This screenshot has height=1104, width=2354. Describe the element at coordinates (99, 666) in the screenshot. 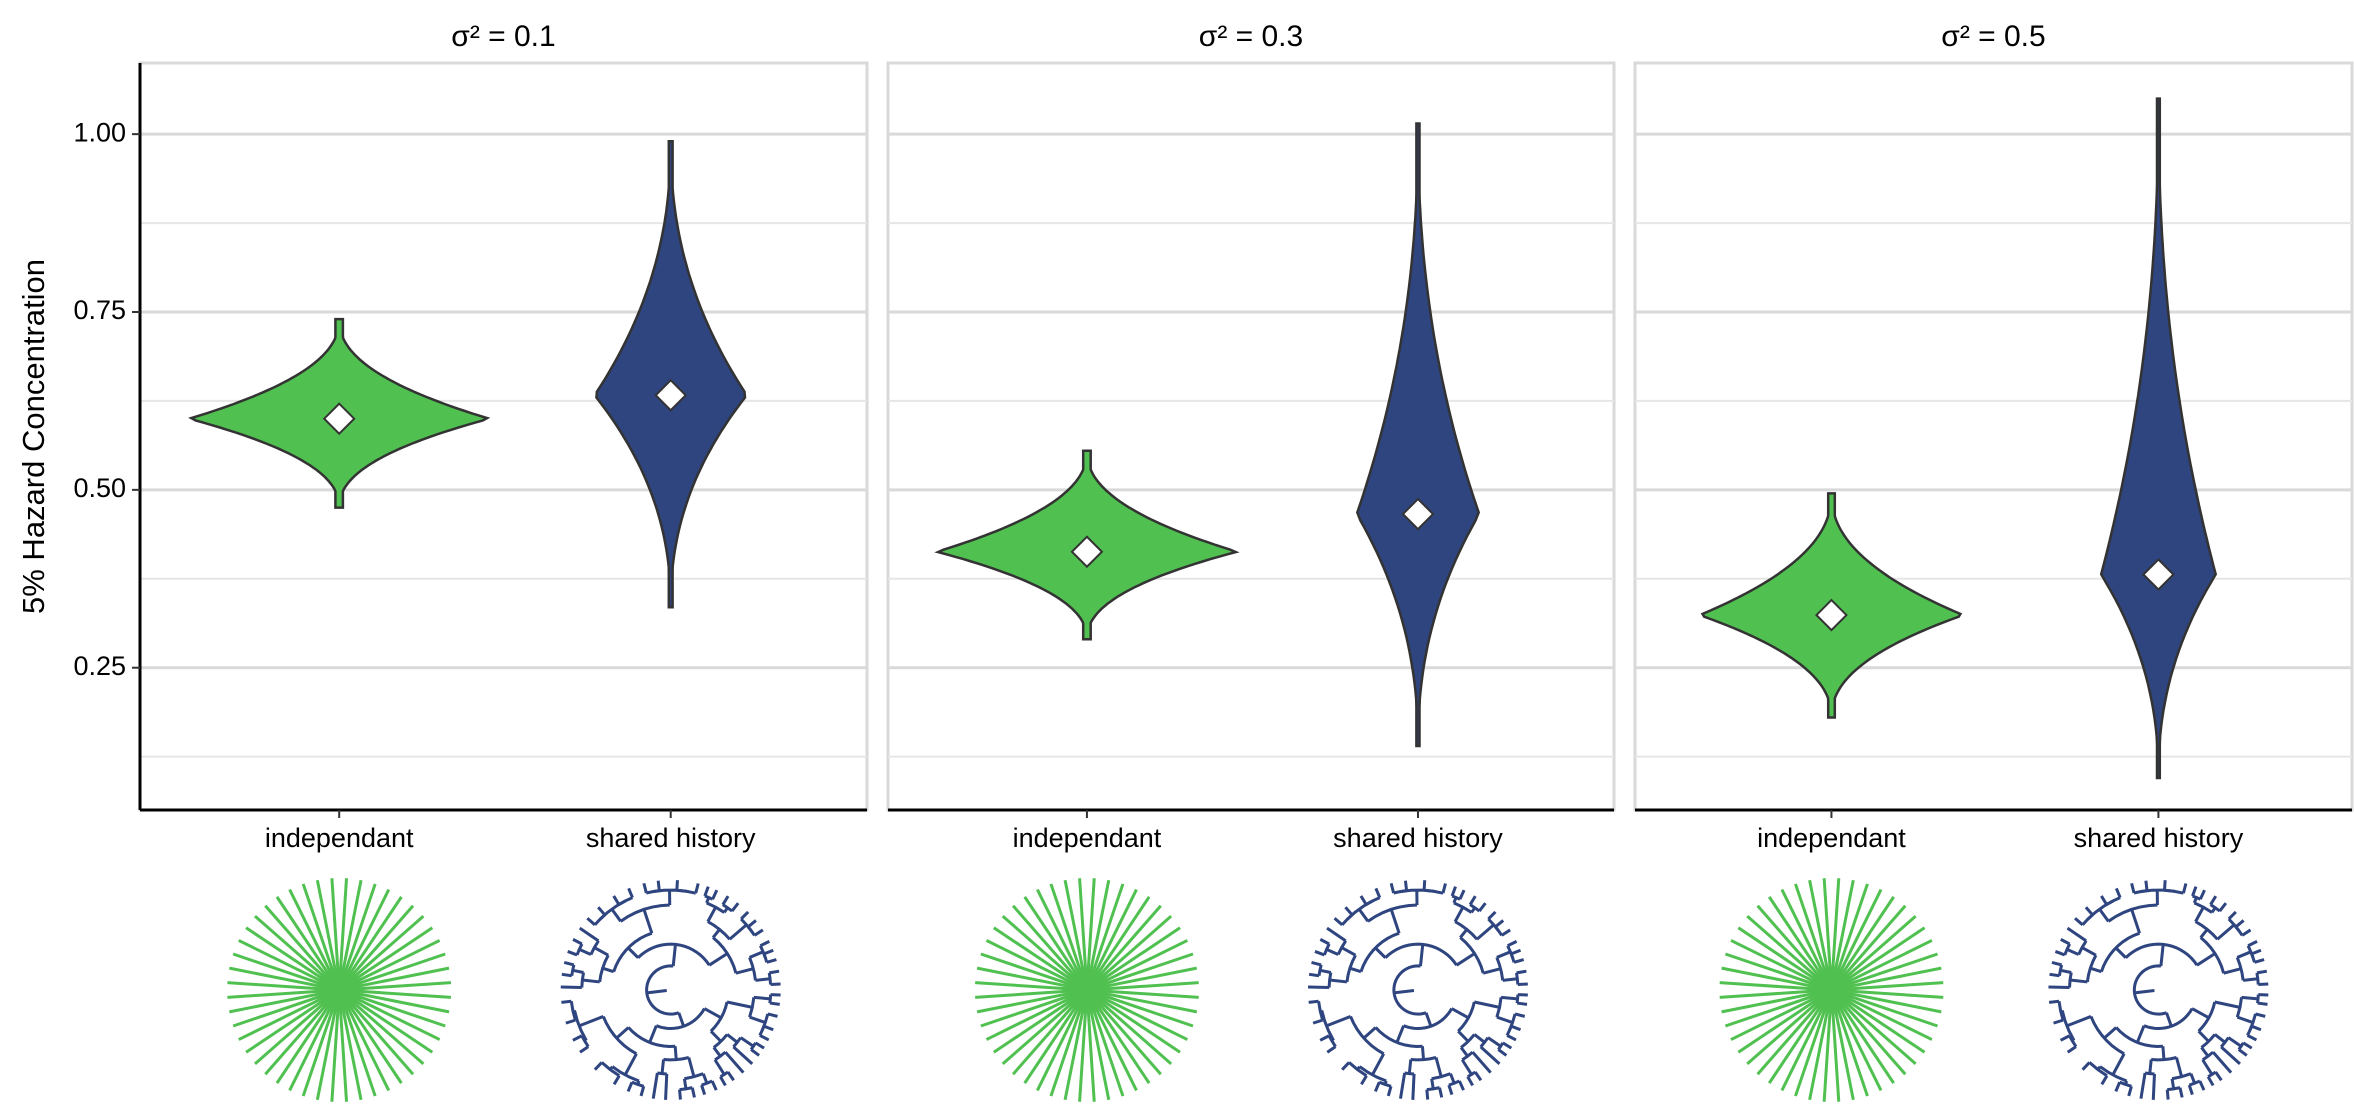

I see `y-tick-label: 0.25` at that location.